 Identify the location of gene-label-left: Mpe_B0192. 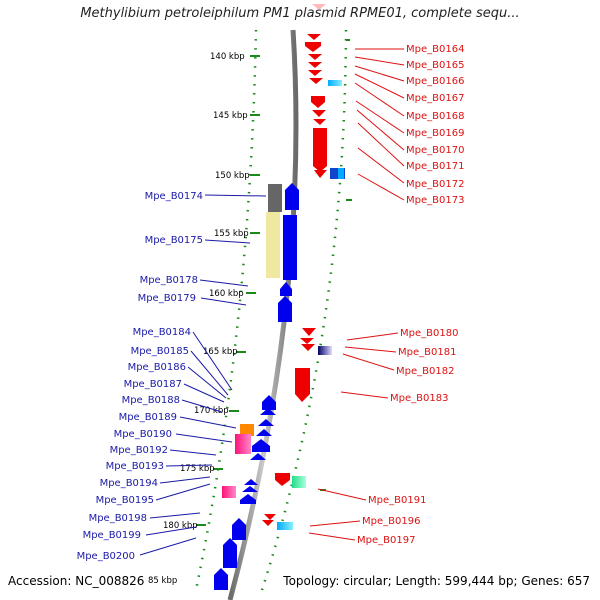
(139, 450).